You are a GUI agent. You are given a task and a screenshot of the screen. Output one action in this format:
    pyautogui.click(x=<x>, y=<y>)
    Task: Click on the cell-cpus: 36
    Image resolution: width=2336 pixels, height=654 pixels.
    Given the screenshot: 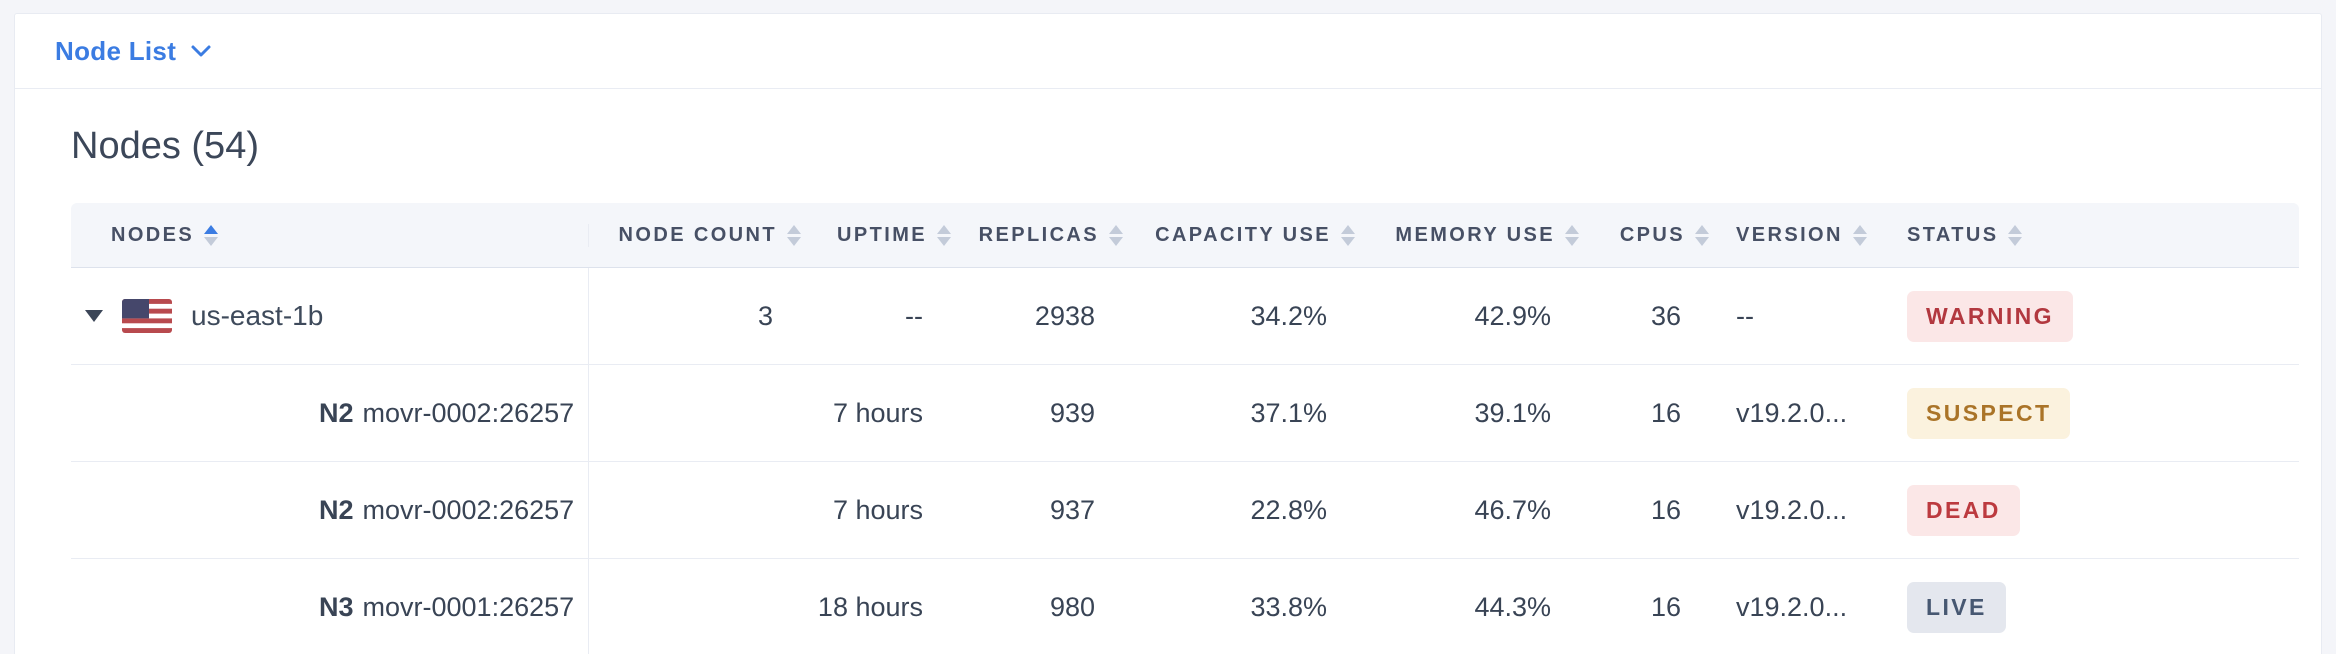 What is the action you would take?
    pyautogui.click(x=1665, y=315)
    